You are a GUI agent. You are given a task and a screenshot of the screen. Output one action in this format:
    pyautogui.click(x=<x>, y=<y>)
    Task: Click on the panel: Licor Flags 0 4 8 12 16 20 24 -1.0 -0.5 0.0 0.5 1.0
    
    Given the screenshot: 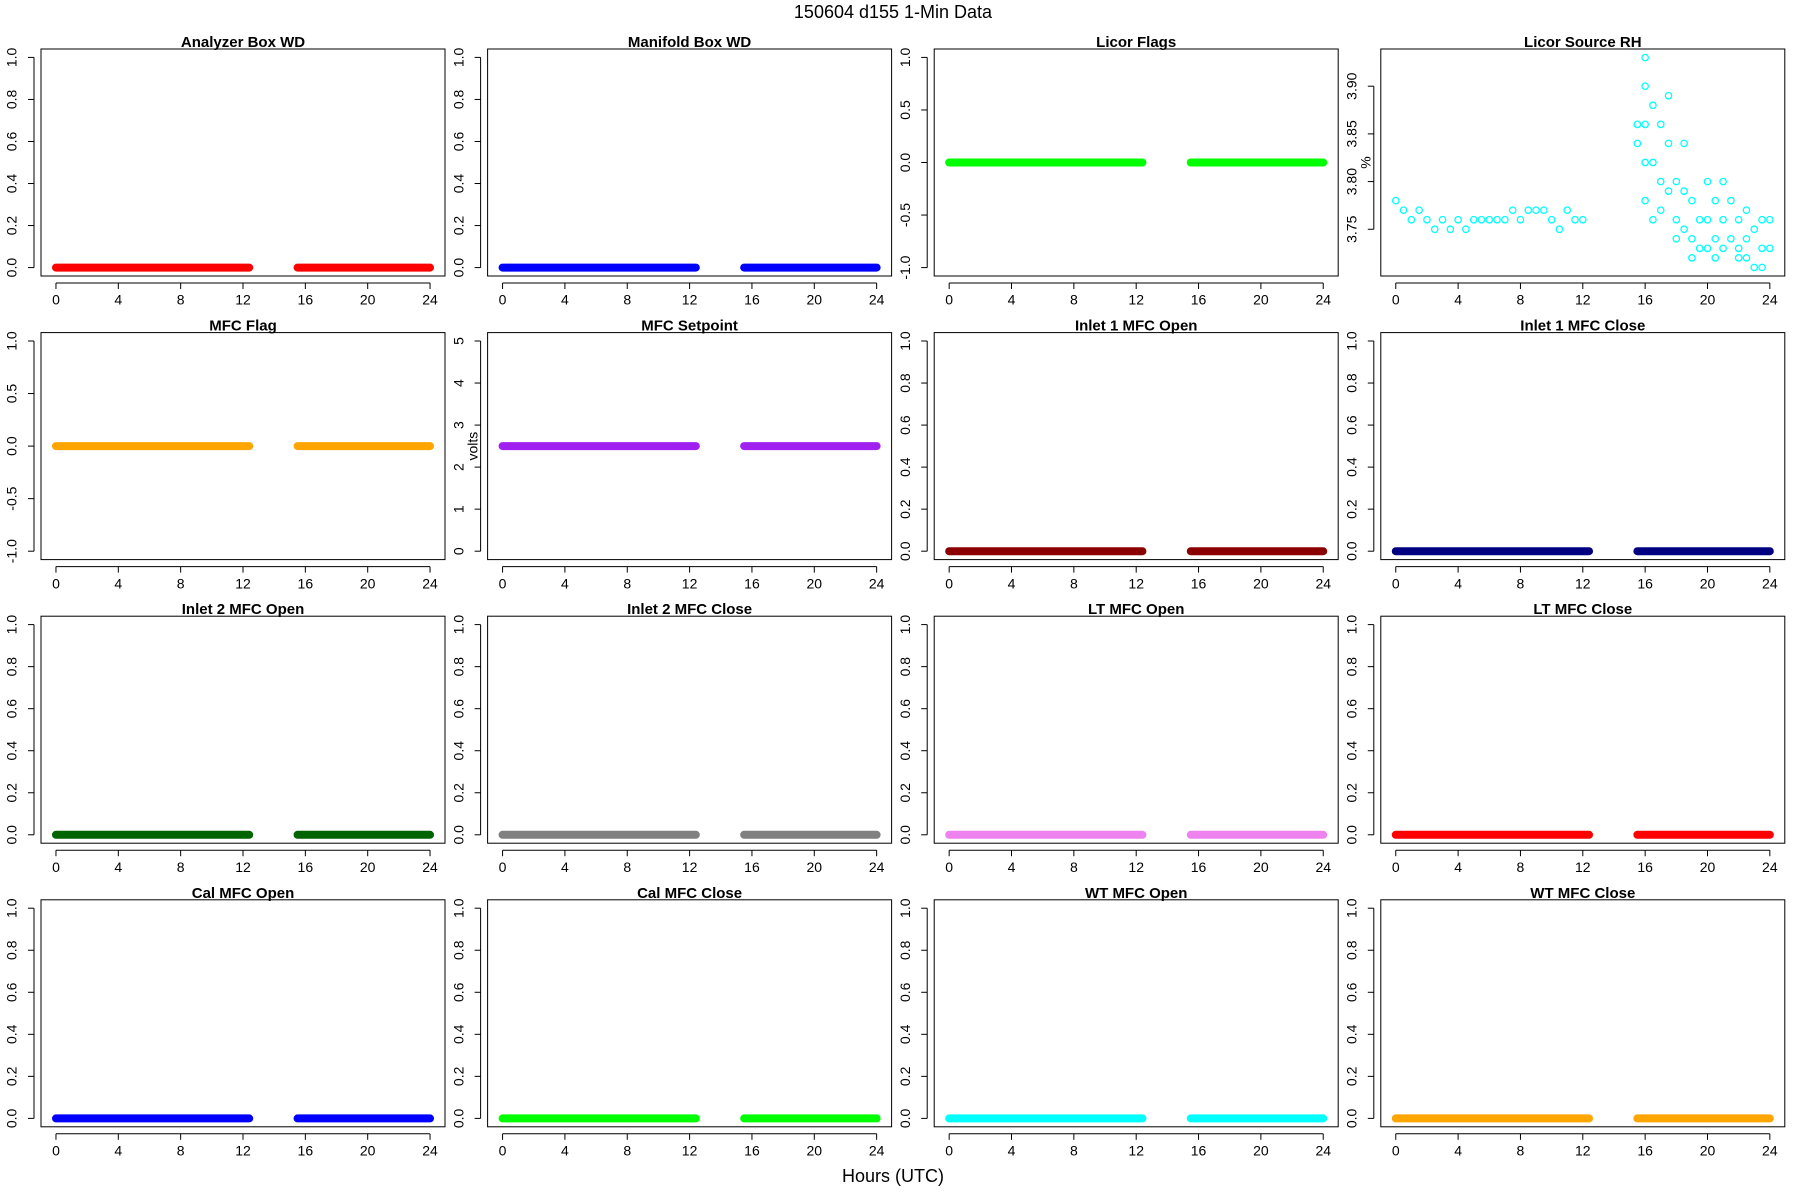 What is the action you would take?
    pyautogui.click(x=1118, y=171)
    